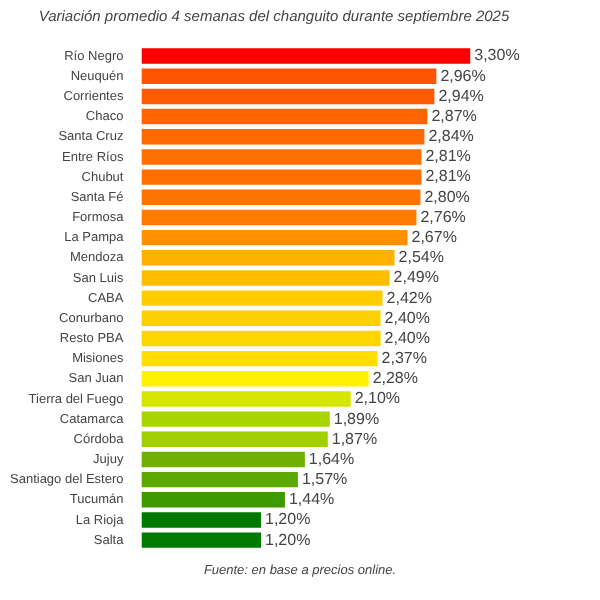  Describe the element at coordinates (311, 499) in the screenshot. I see `data-label: 1,44%` at that location.